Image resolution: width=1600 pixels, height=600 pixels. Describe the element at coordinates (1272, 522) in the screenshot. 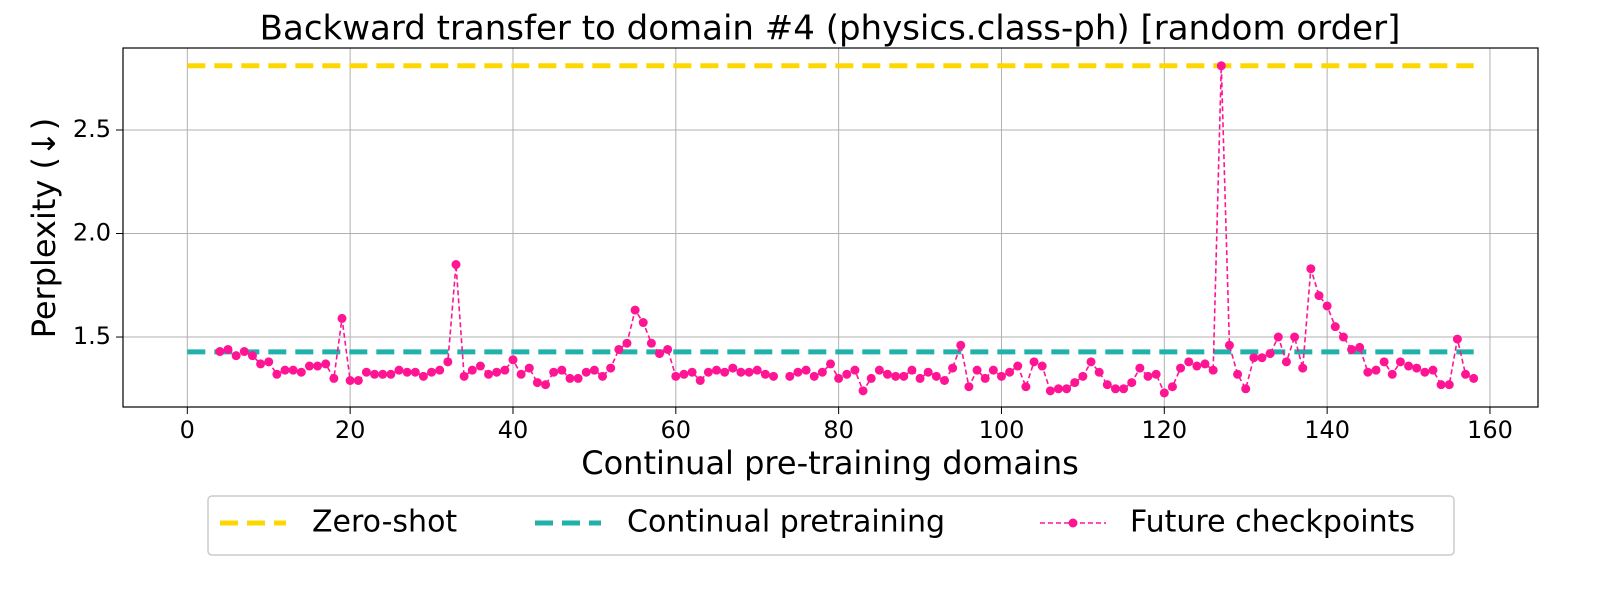

I see `legend-label: Future checkpoints` at that location.